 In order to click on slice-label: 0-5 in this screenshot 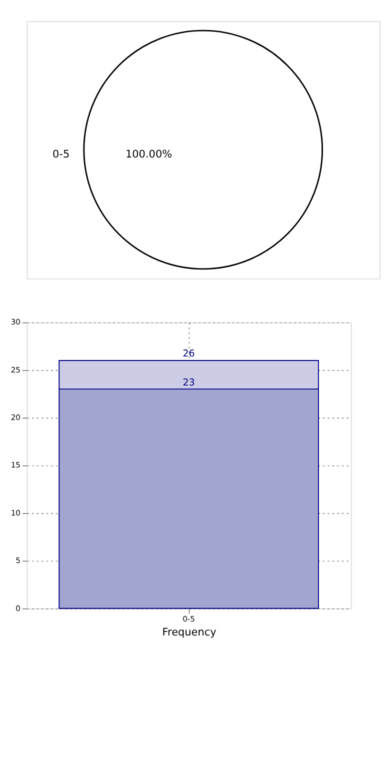, I will do `click(61, 154)`.